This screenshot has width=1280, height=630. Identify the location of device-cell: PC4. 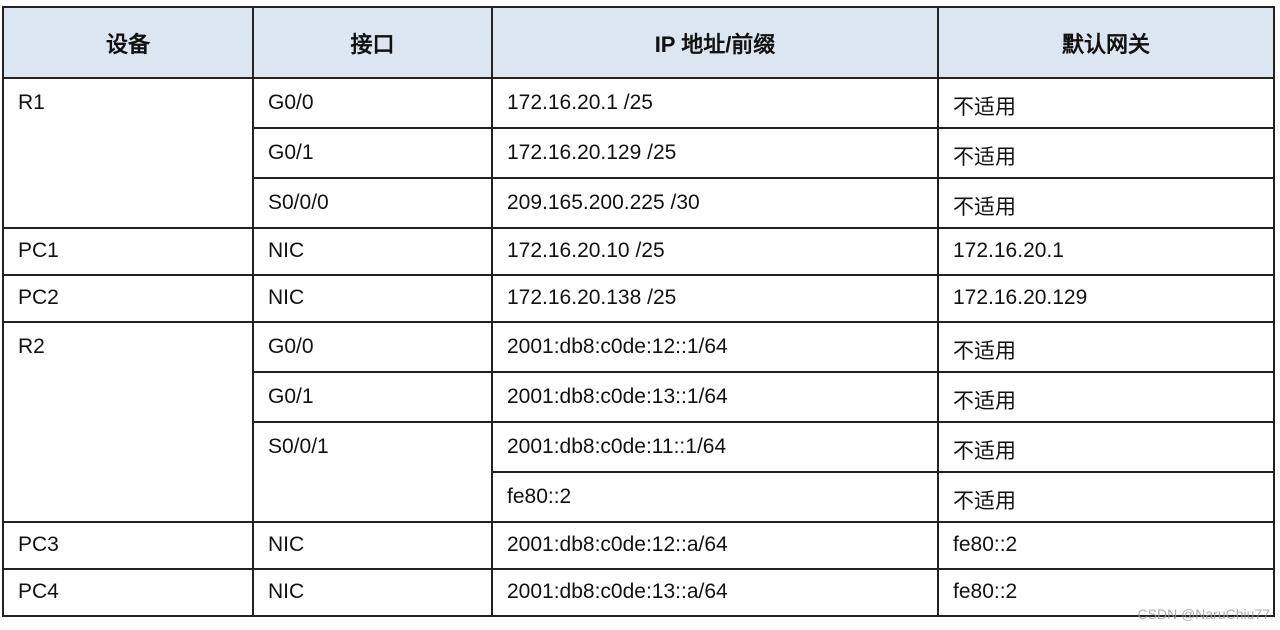
(128, 592).